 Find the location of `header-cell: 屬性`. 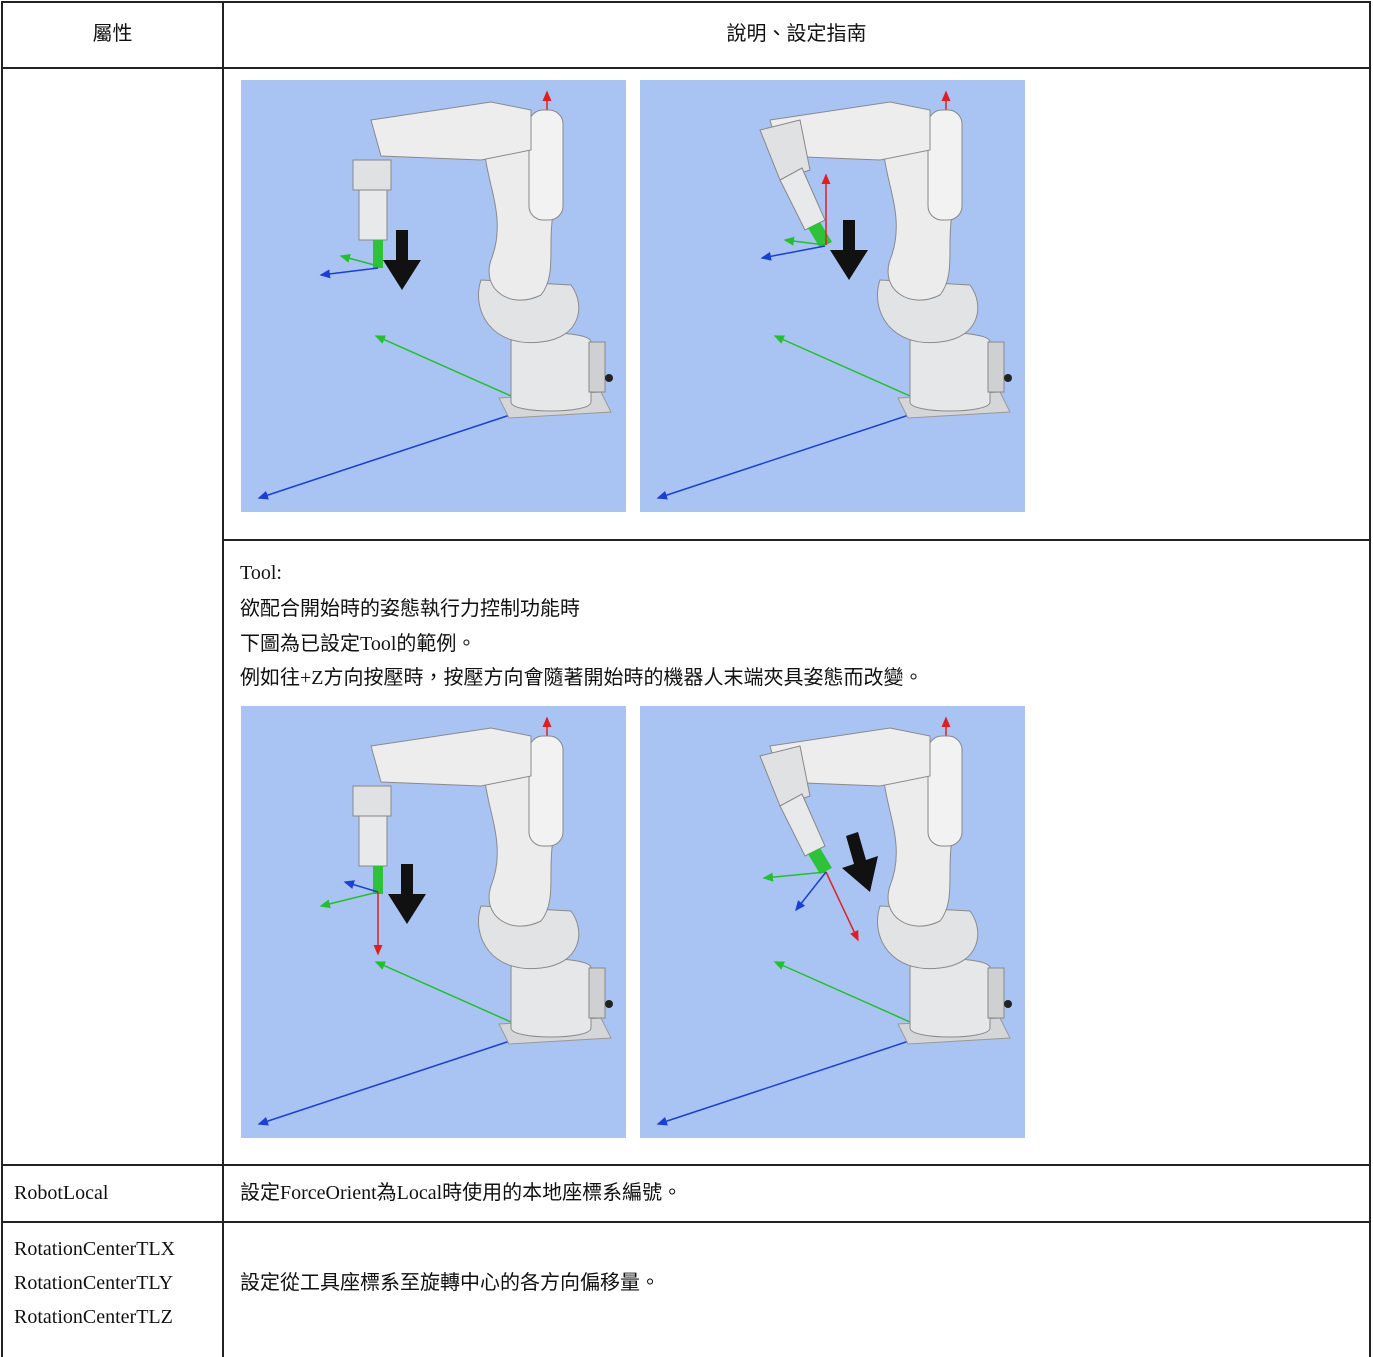

header-cell: 屬性 is located at coordinates (112, 34).